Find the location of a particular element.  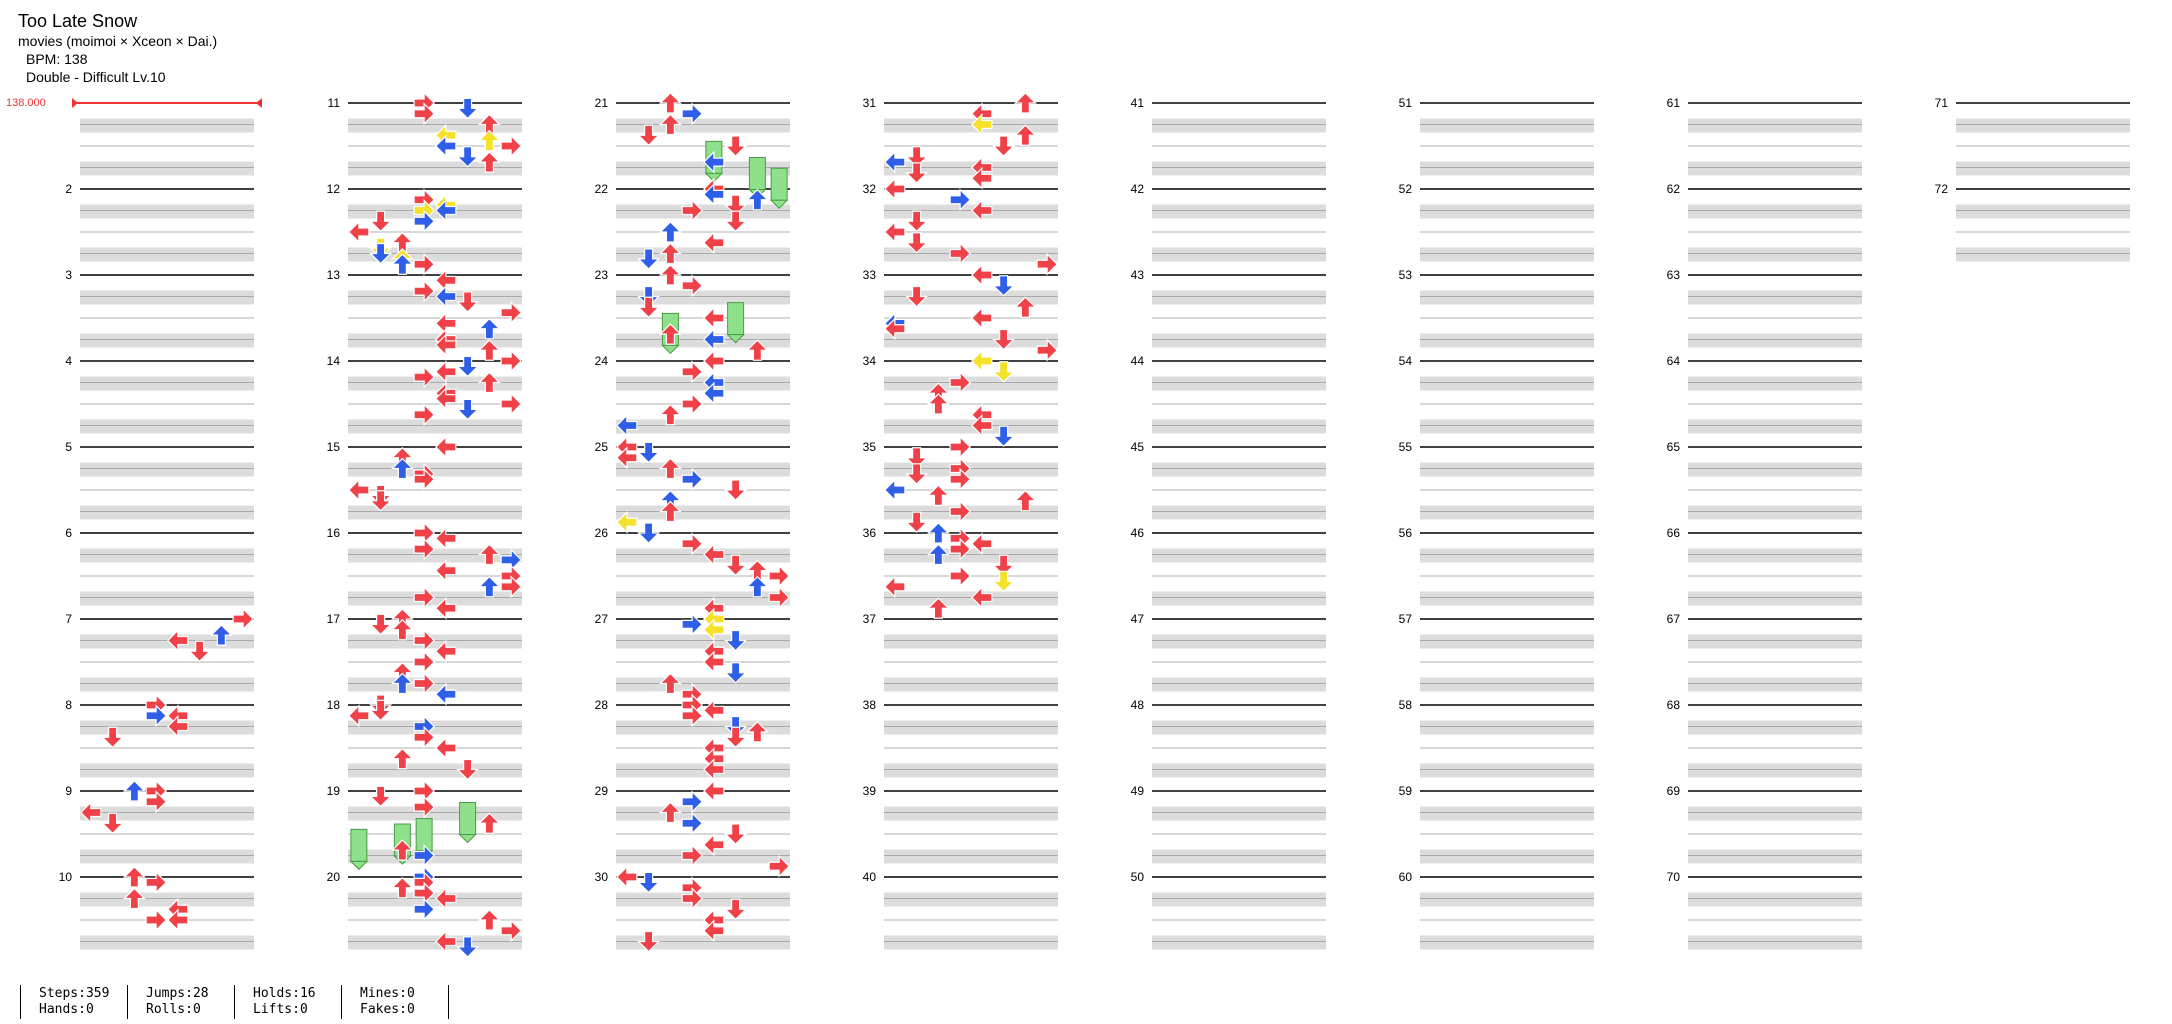

measure-number: 3 is located at coordinates (68, 275).